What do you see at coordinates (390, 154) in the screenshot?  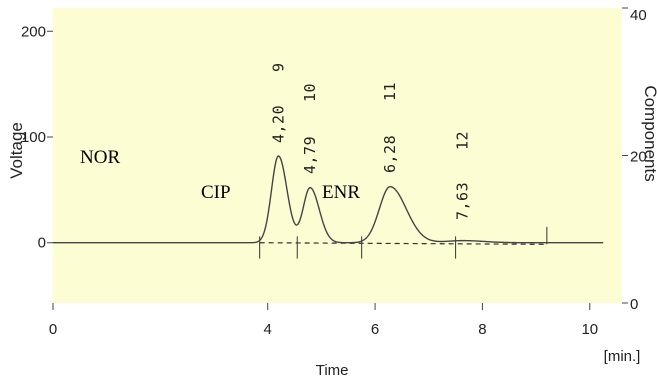 I see `peak-retention-time: 6,28` at bounding box center [390, 154].